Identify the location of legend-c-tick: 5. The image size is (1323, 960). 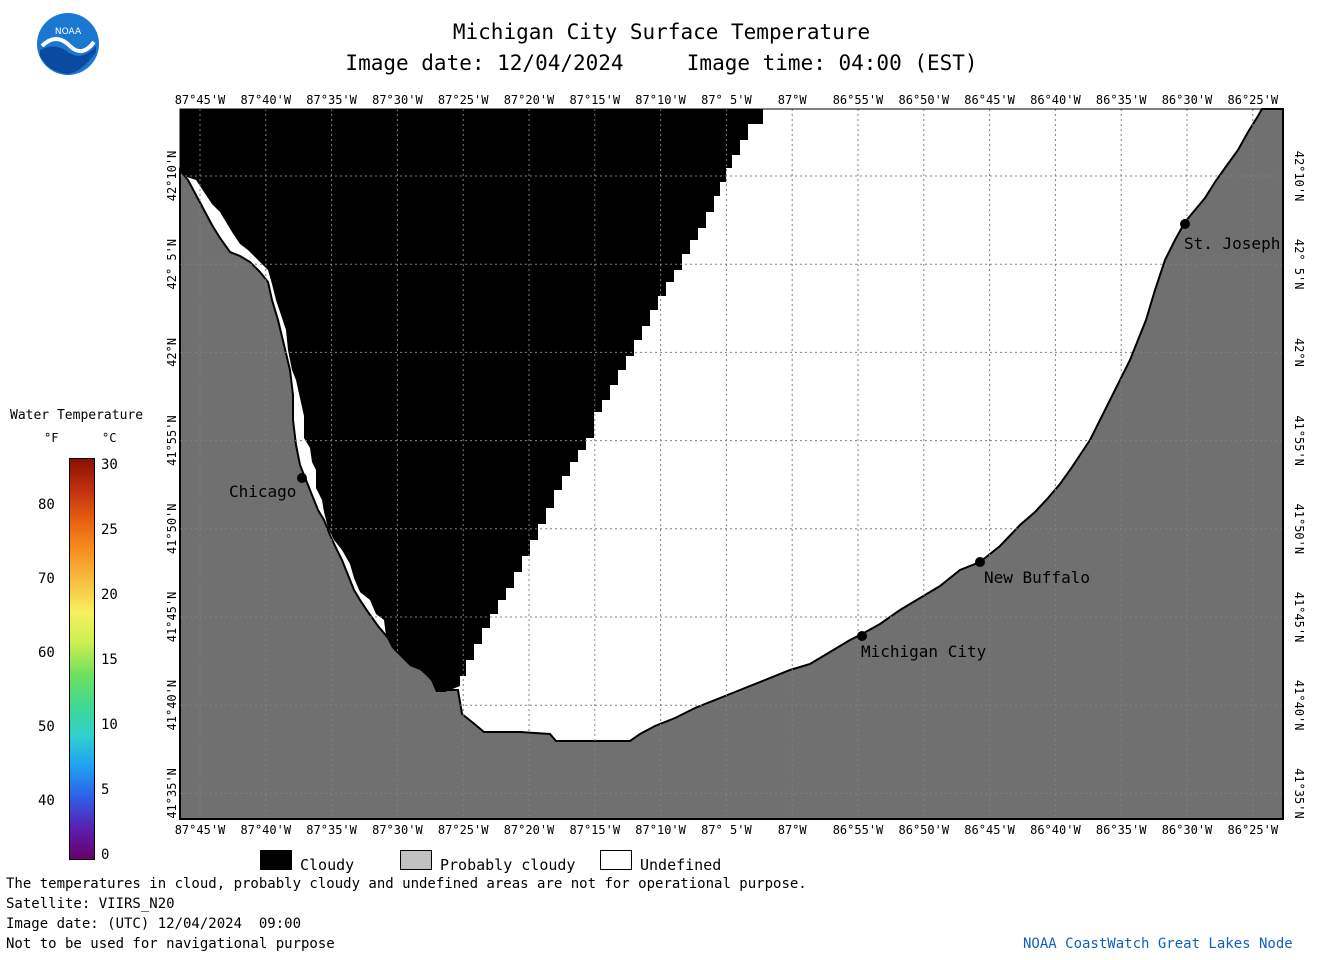
(105, 790).